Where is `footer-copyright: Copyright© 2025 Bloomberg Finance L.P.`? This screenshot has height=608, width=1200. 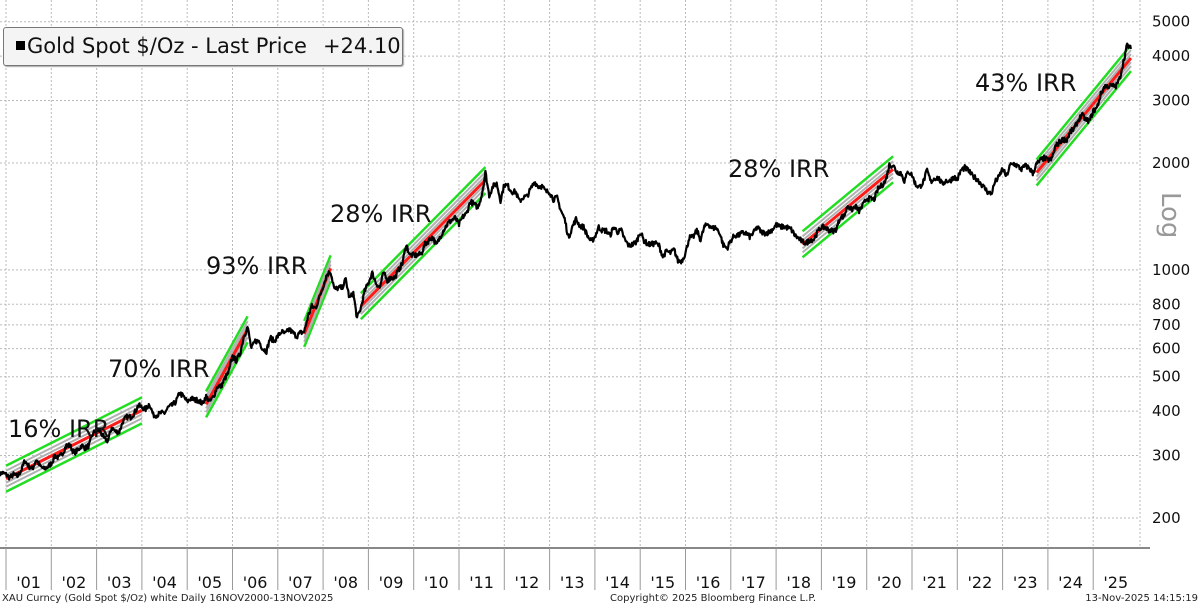
footer-copyright: Copyright© 2025 Bloomberg Finance L.P. is located at coordinates (713, 598).